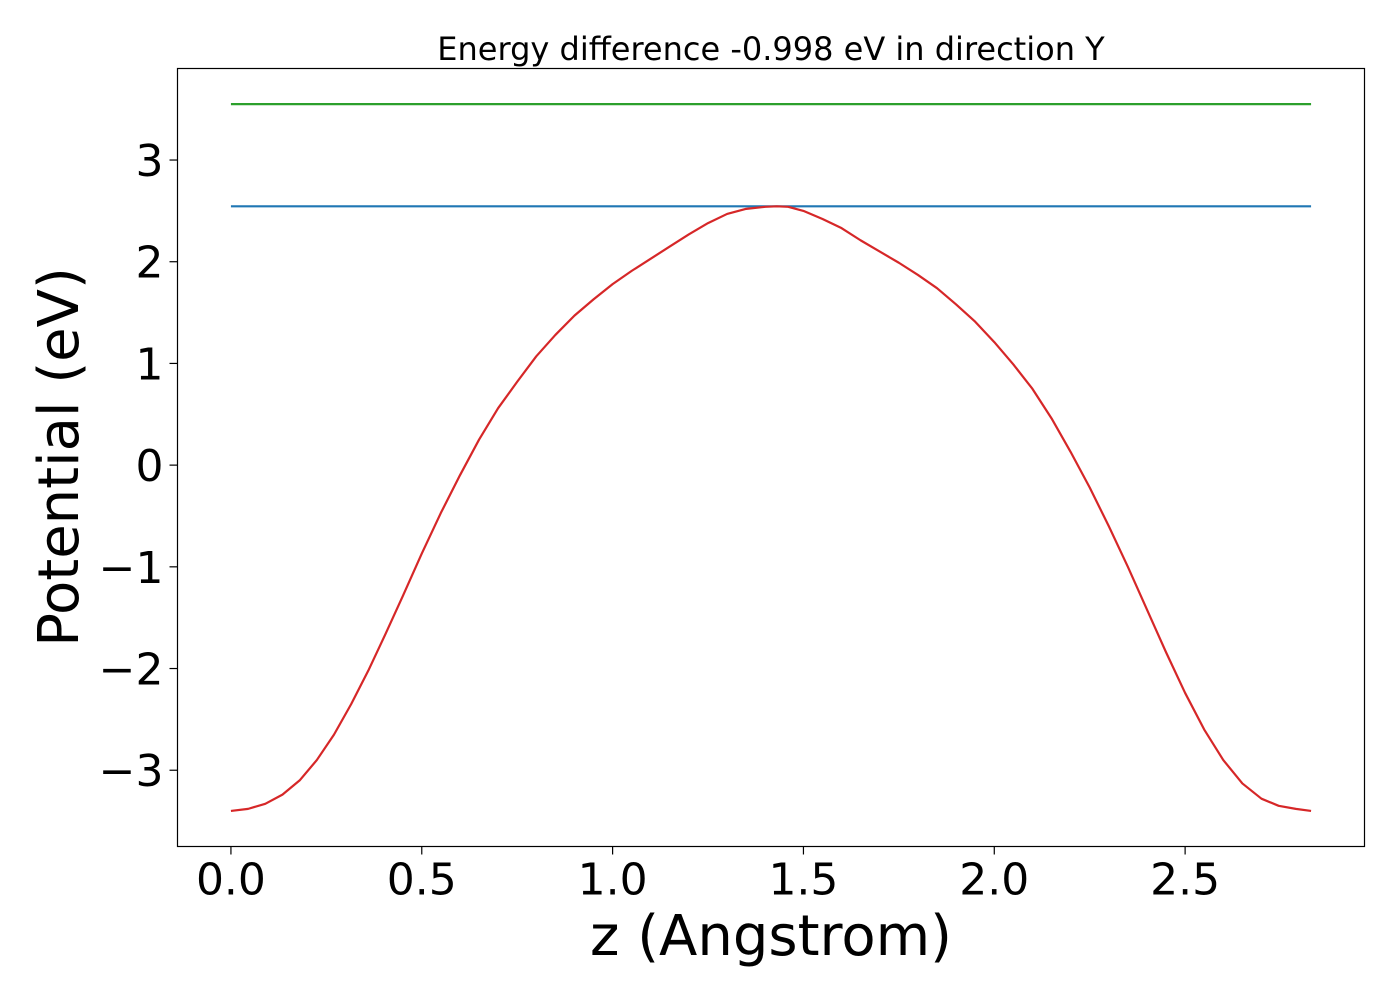  Describe the element at coordinates (150, 364) in the screenshot. I see `y-tick-label: 1` at that location.